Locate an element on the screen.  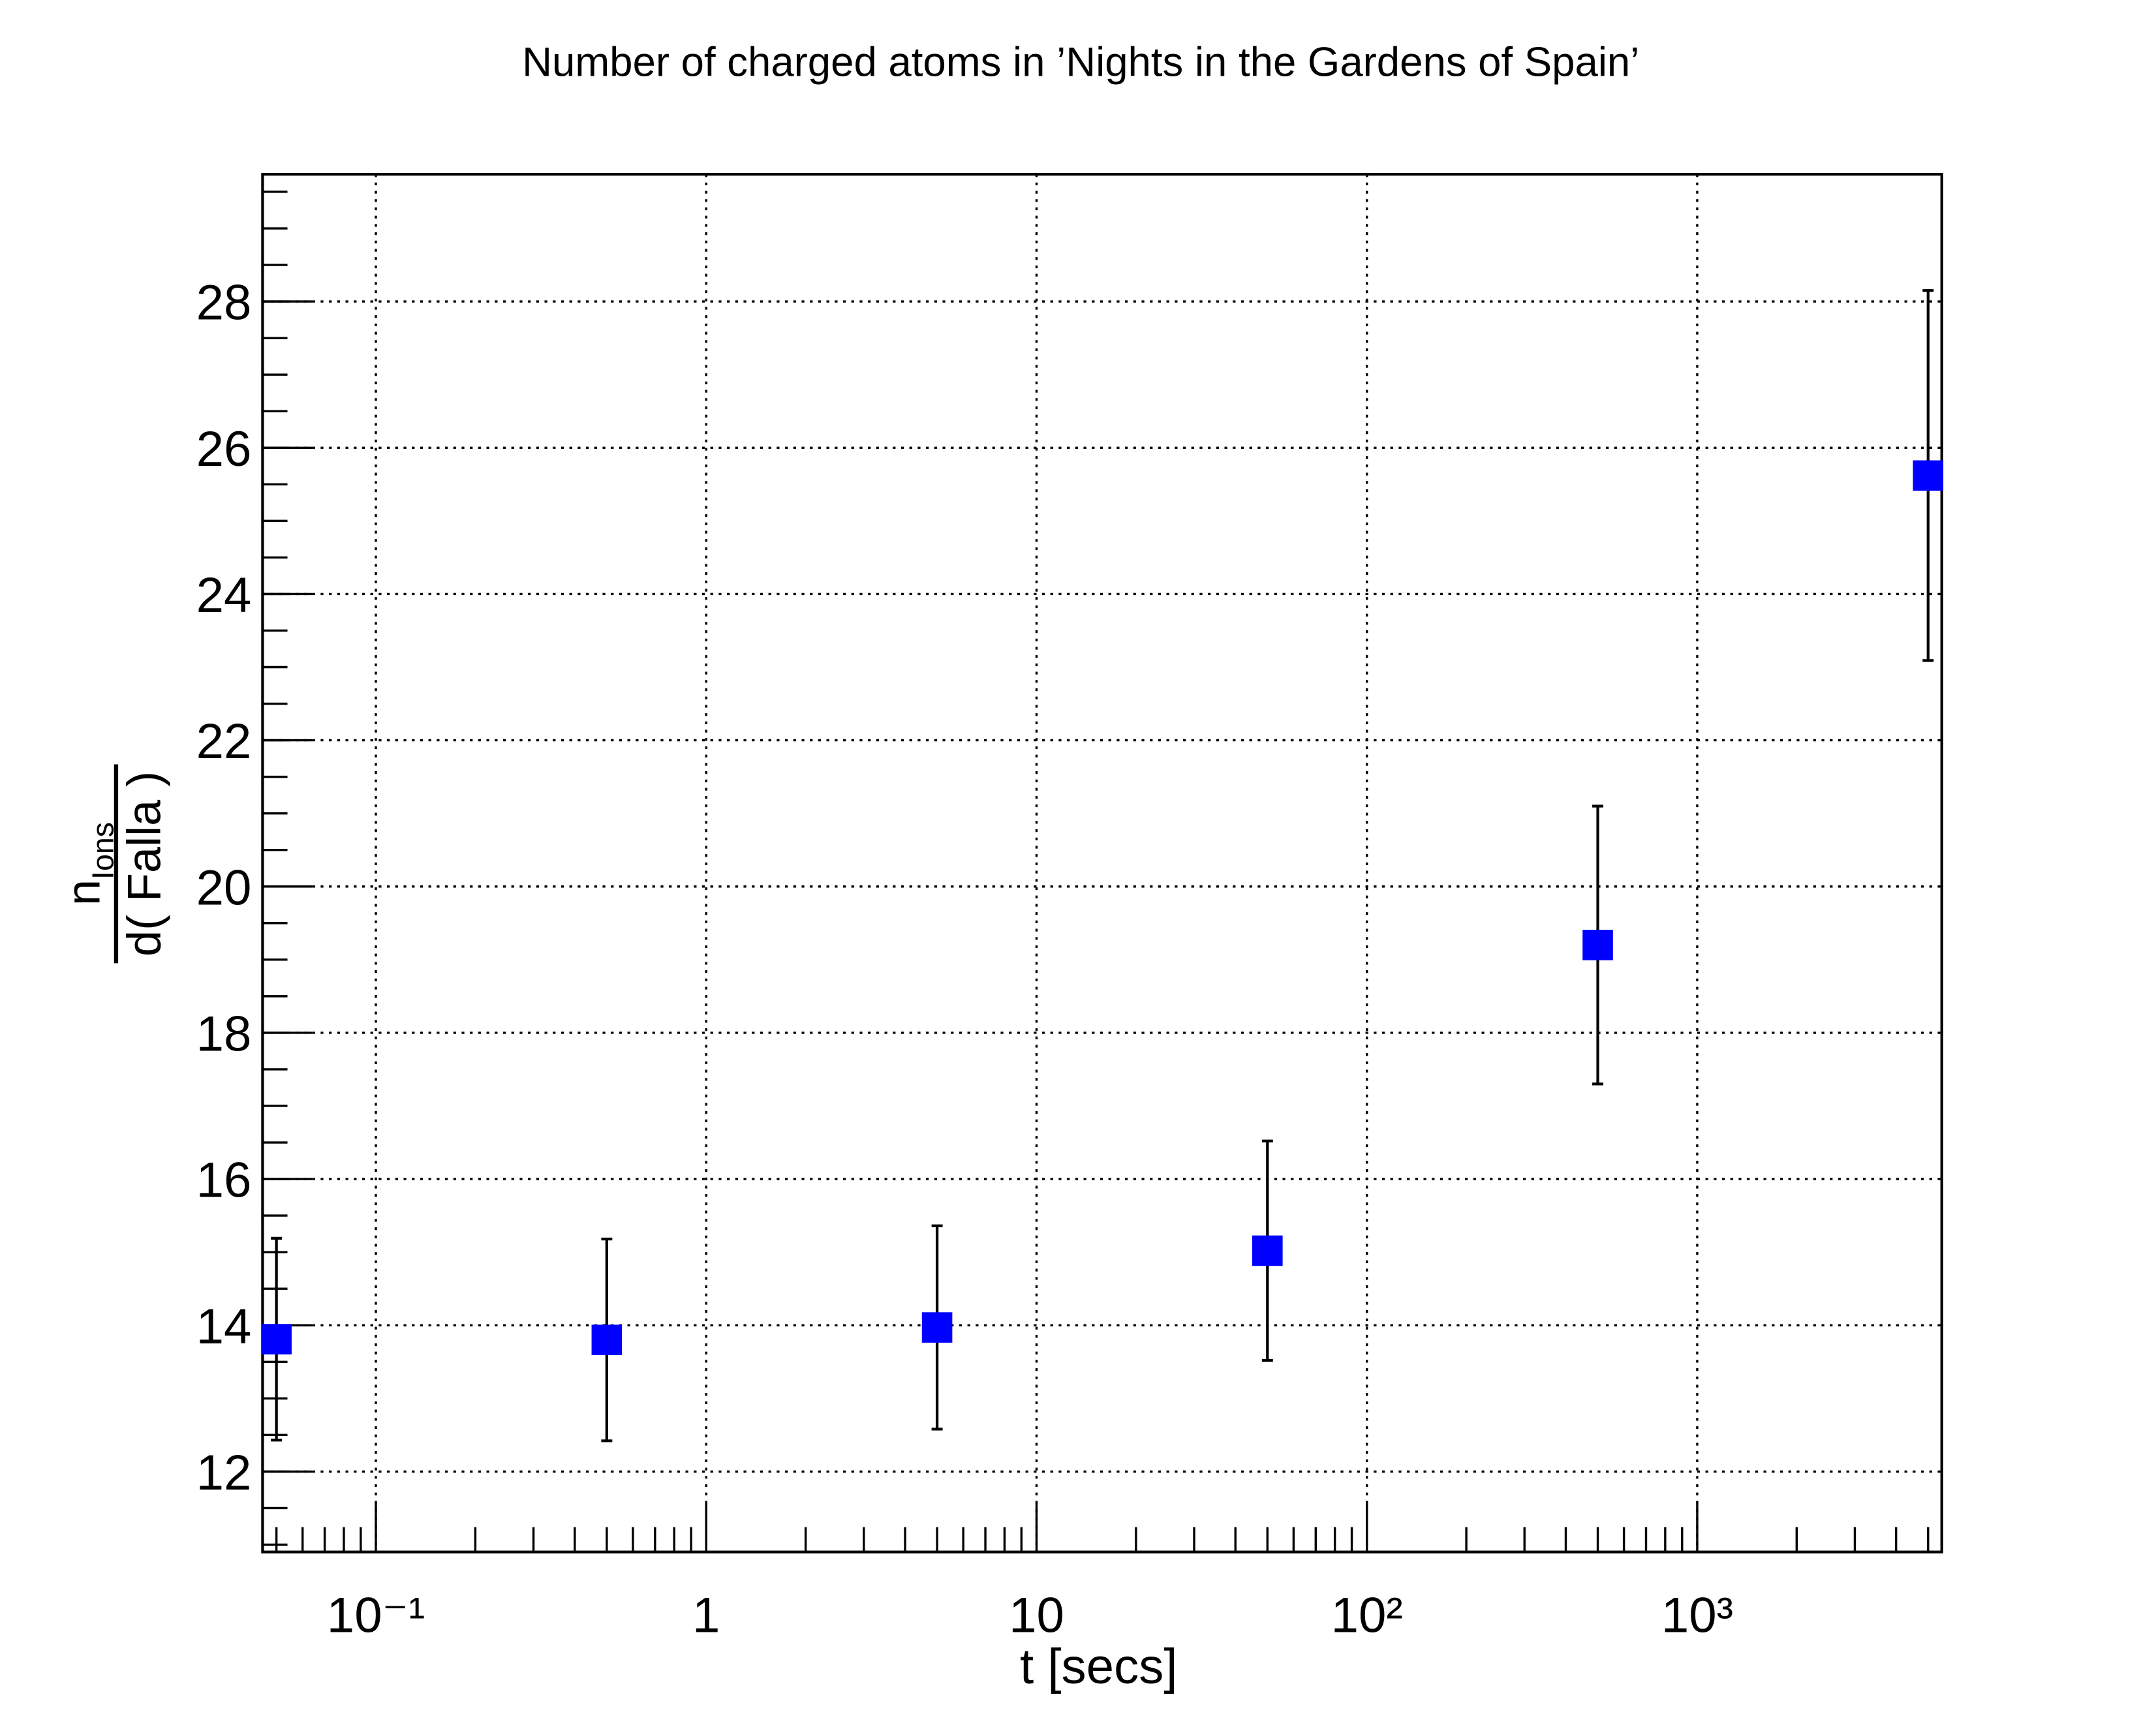
x-tick-label: 1 is located at coordinates (706, 1616).